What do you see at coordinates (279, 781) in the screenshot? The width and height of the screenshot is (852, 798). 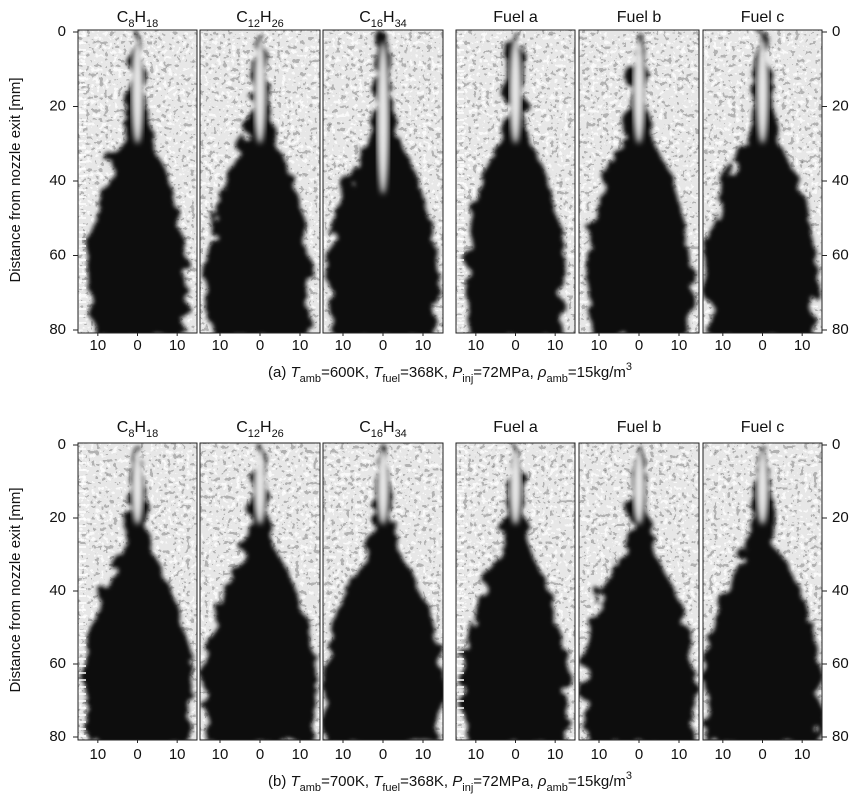 I see `text-run: (b)` at bounding box center [279, 781].